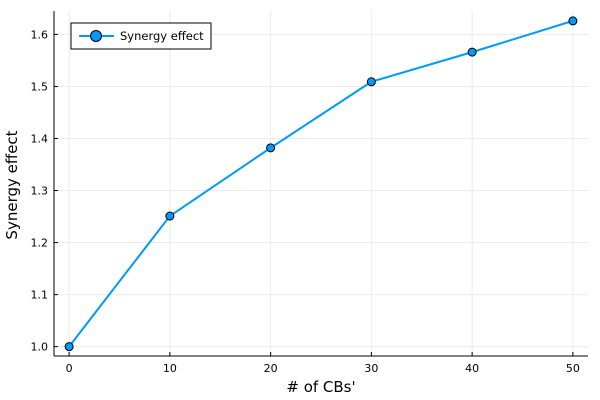  Describe the element at coordinates (40, 191) in the screenshot. I see `y-tick-label: 1.3` at that location.